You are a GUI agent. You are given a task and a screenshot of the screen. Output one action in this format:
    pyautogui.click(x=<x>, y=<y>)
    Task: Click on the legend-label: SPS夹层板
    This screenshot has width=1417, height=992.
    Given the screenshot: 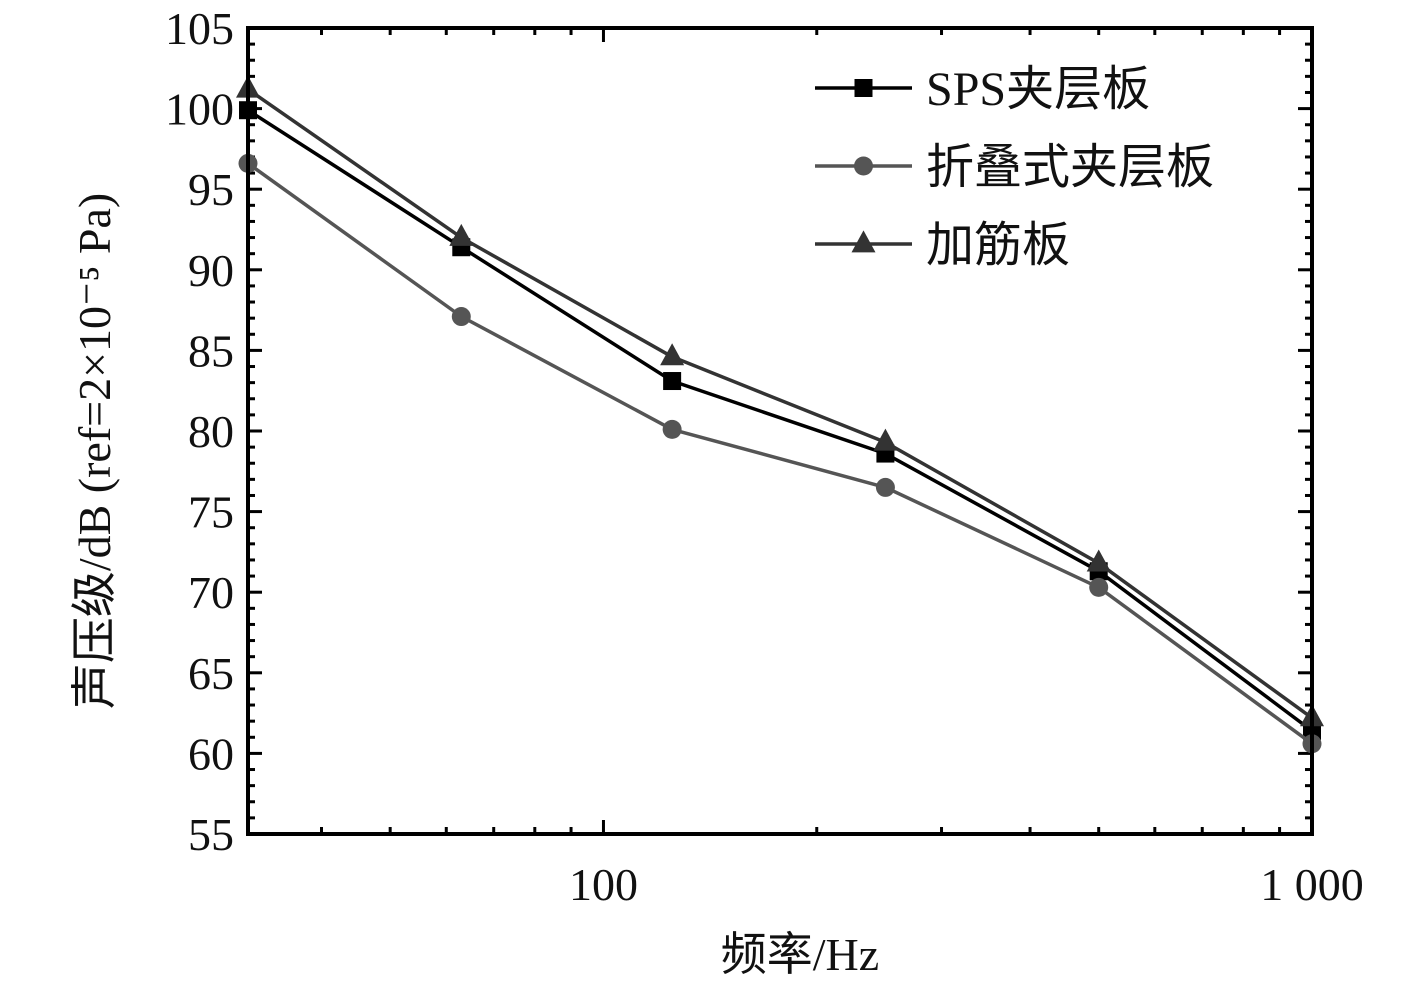 What is the action you would take?
    pyautogui.click(x=1038, y=89)
    